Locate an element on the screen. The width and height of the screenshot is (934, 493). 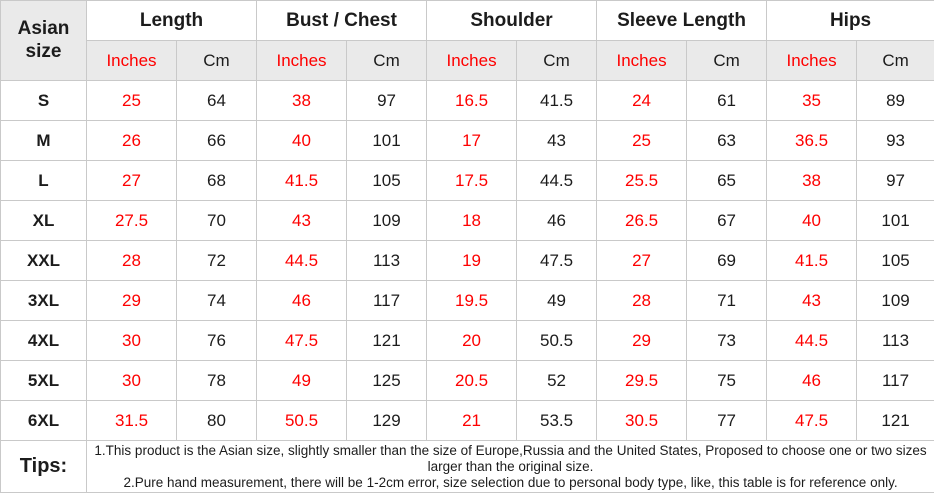
size-row-m: M 26 66 40 101 17 43 25 63 36.5 93 is located at coordinates (467, 140).